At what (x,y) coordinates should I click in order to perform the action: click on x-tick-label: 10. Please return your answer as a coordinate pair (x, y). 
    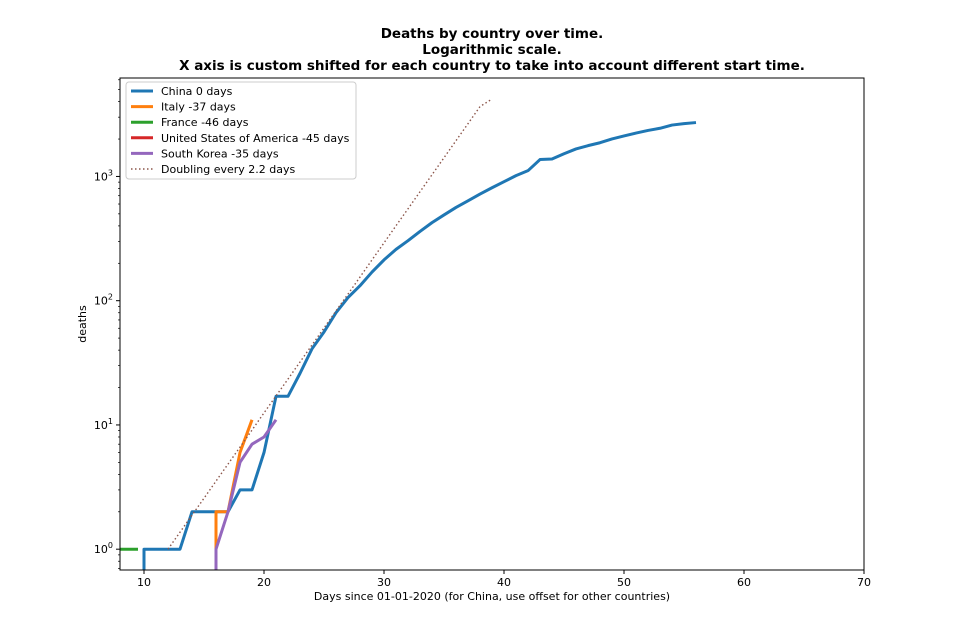
    Looking at the image, I should click on (144, 582).